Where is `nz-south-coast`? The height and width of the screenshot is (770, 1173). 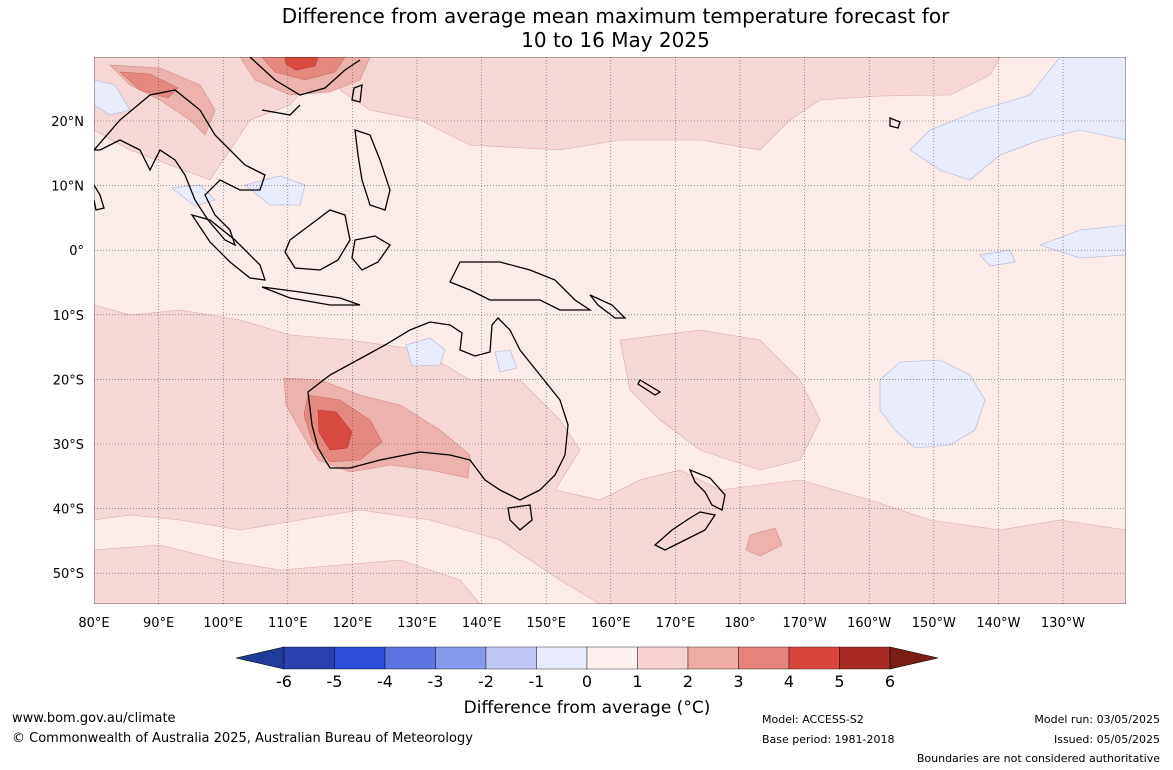
nz-south-coast is located at coordinates (685, 531).